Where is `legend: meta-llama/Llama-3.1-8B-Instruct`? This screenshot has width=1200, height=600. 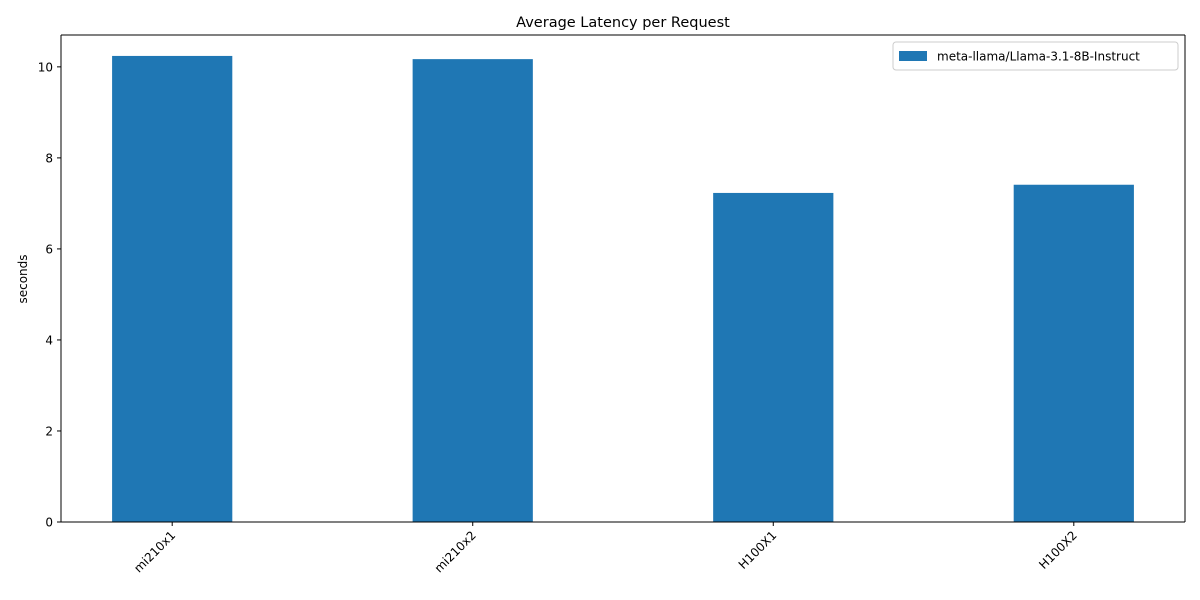 legend: meta-llama/Llama-3.1-8B-Instruct is located at coordinates (1035, 56).